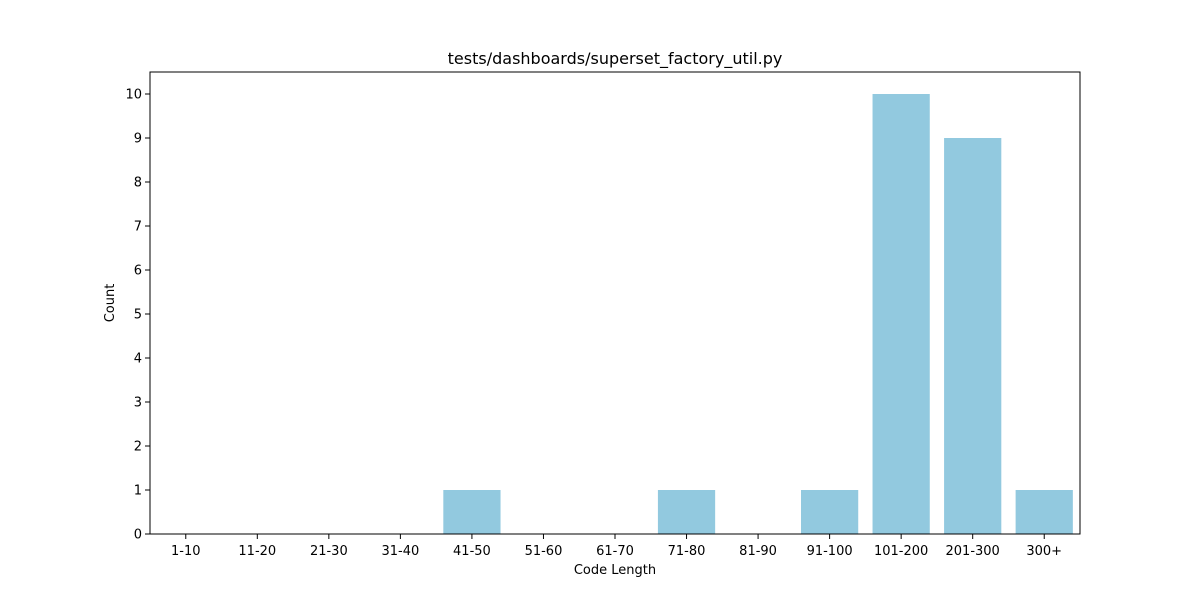 Image resolution: width=1200 pixels, height=604 pixels. What do you see at coordinates (138, 183) in the screenshot?
I see `y-tick-label: 8` at bounding box center [138, 183].